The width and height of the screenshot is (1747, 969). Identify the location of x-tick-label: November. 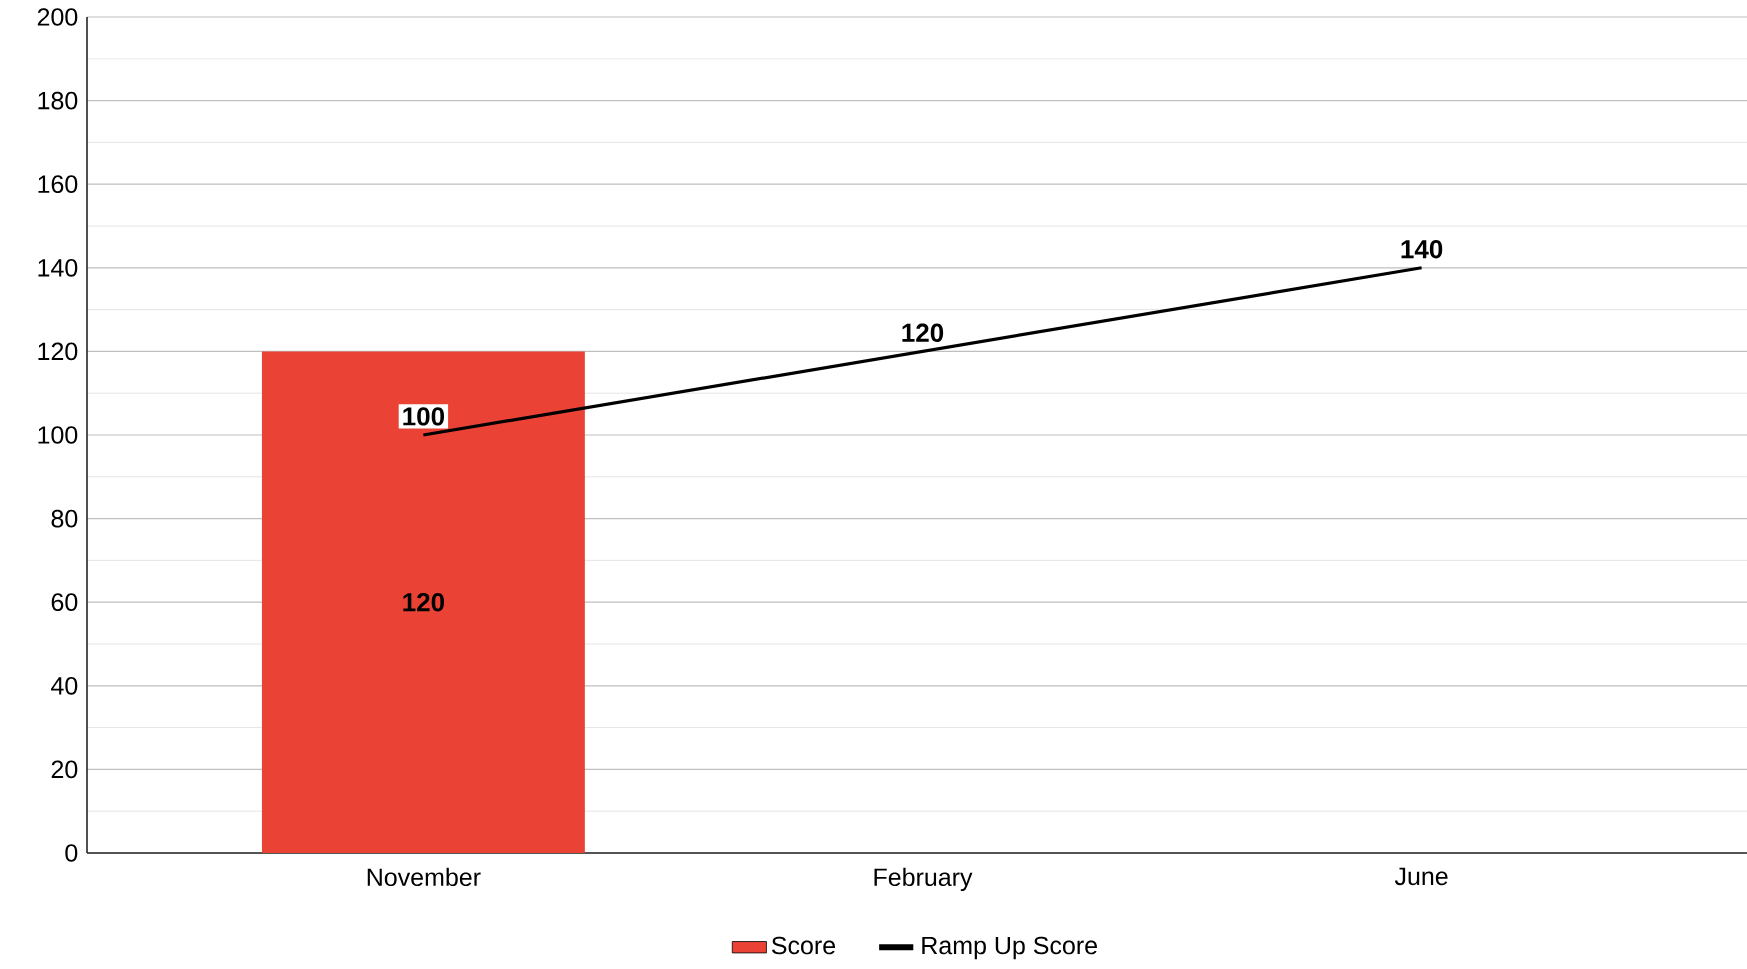
(424, 877).